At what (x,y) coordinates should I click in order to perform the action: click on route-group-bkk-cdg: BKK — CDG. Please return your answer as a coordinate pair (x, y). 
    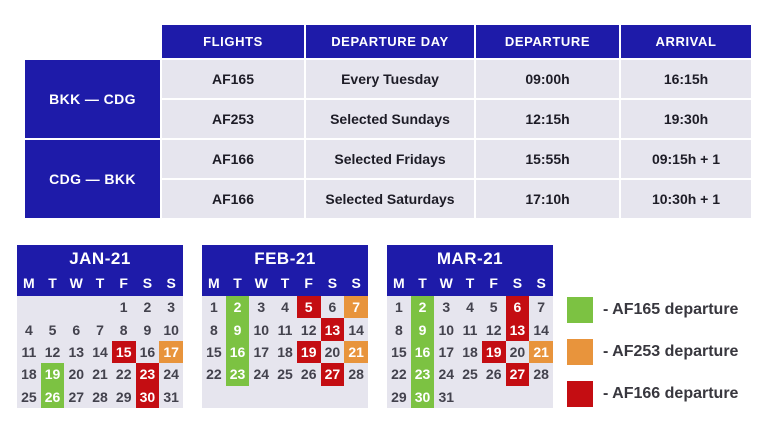
    Looking at the image, I should click on (92, 99).